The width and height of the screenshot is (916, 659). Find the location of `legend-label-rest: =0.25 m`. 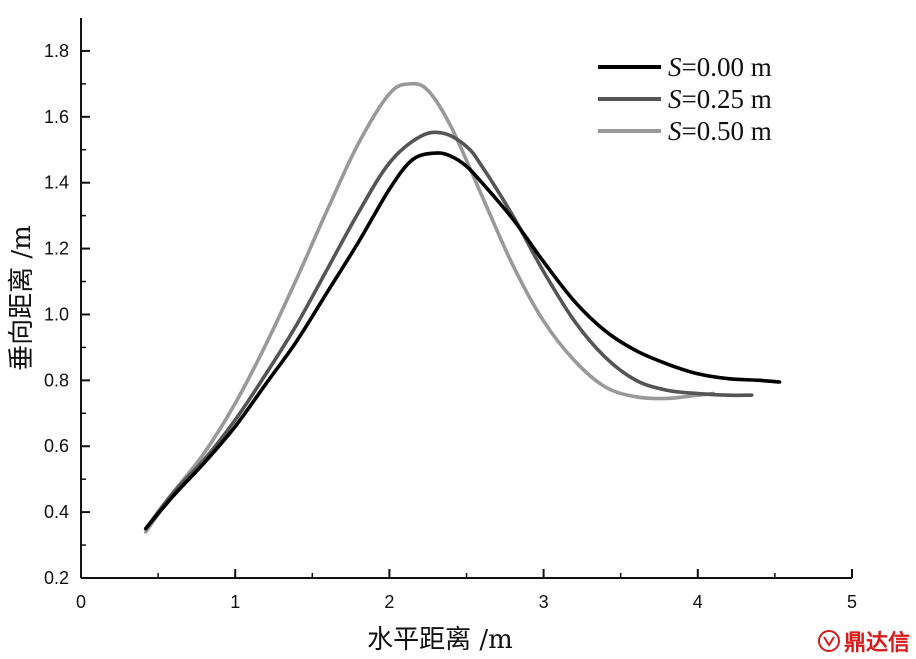

legend-label-rest: =0.25 m is located at coordinates (727, 99).